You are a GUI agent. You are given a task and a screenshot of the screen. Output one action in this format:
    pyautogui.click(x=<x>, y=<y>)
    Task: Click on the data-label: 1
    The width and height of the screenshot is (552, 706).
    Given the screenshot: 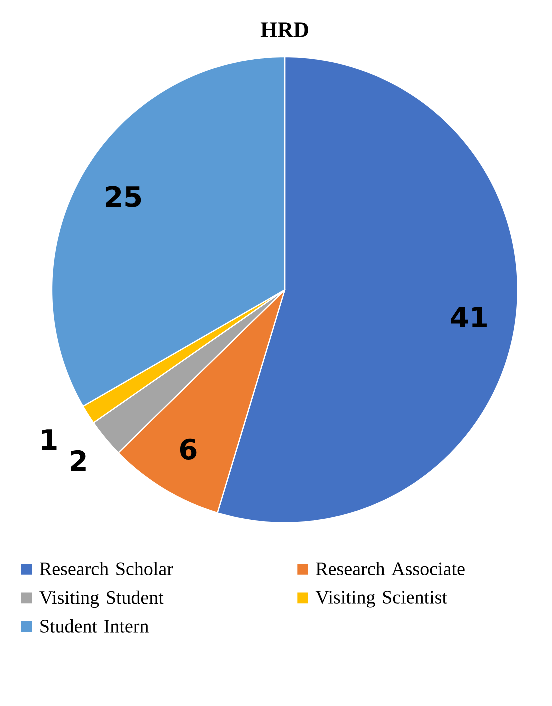 What is the action you would take?
    pyautogui.click(x=49, y=440)
    